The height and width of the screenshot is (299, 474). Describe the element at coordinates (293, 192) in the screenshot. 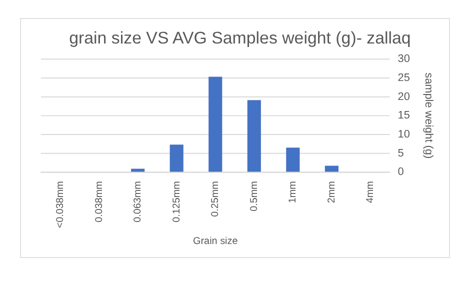

I see `x-tick-label: 1mm` at that location.